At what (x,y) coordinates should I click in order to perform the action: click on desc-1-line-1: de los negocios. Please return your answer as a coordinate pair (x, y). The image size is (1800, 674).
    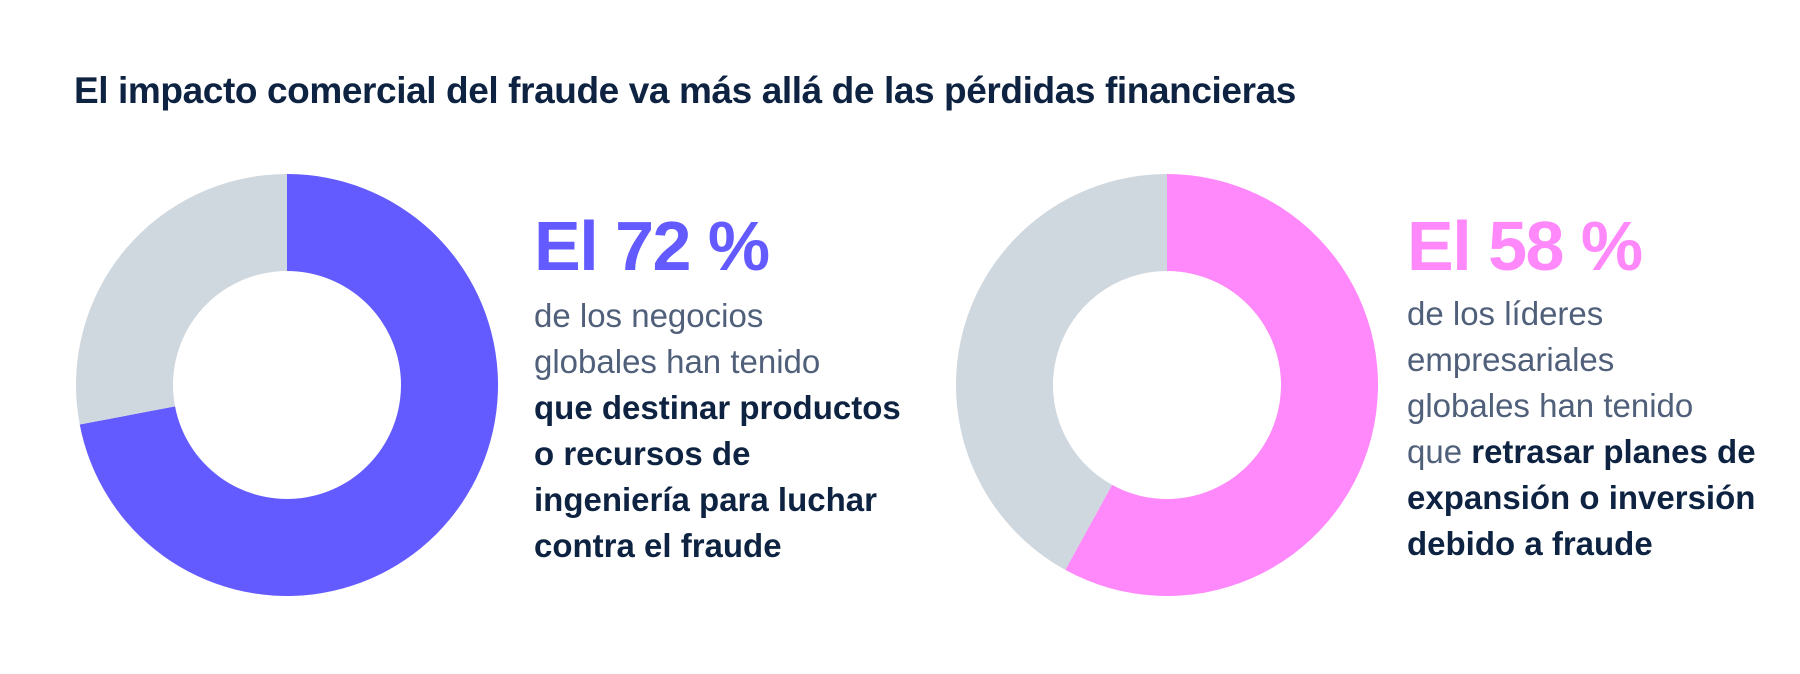
    Looking at the image, I should click on (649, 315).